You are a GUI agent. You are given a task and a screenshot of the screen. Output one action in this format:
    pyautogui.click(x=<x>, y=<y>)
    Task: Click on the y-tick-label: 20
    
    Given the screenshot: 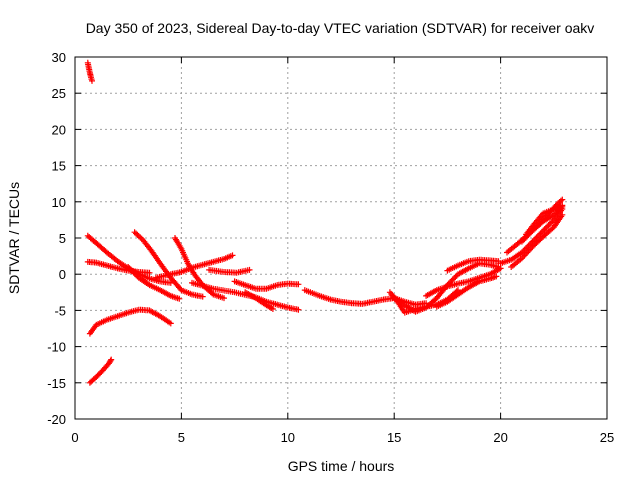 What is the action you would take?
    pyautogui.click(x=59, y=129)
    